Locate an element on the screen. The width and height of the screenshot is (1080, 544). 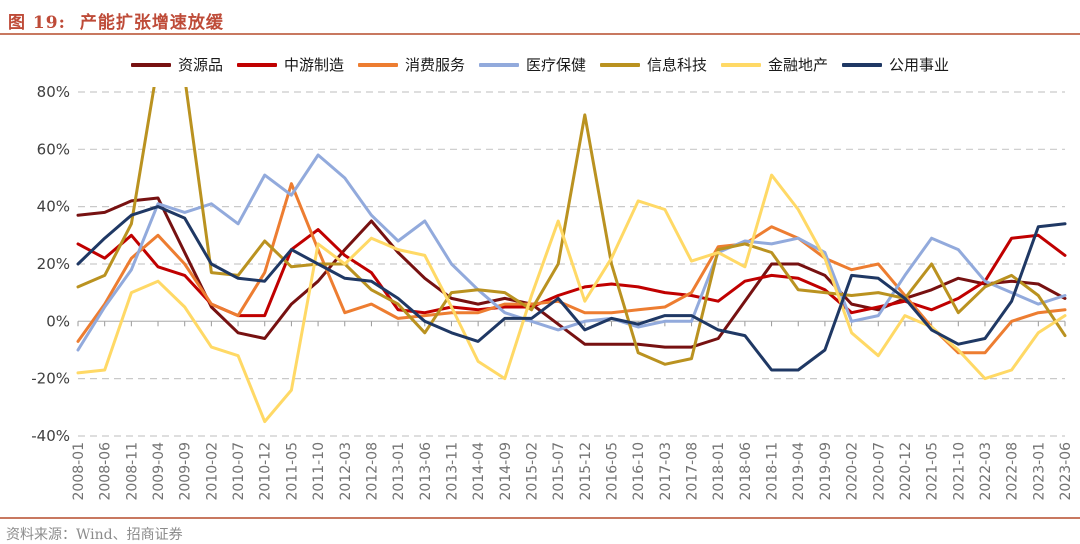
svg-text: 2017-08 is located at coordinates (693, 471).